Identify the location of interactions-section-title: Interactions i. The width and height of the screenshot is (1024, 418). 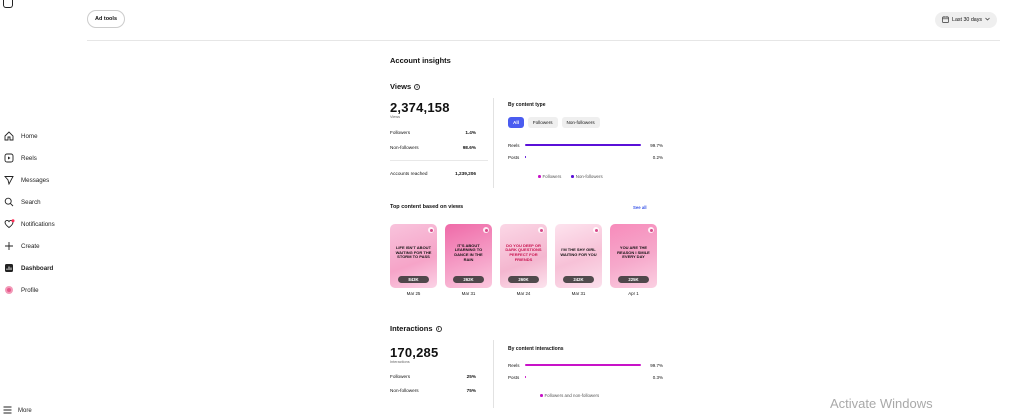
(416, 328).